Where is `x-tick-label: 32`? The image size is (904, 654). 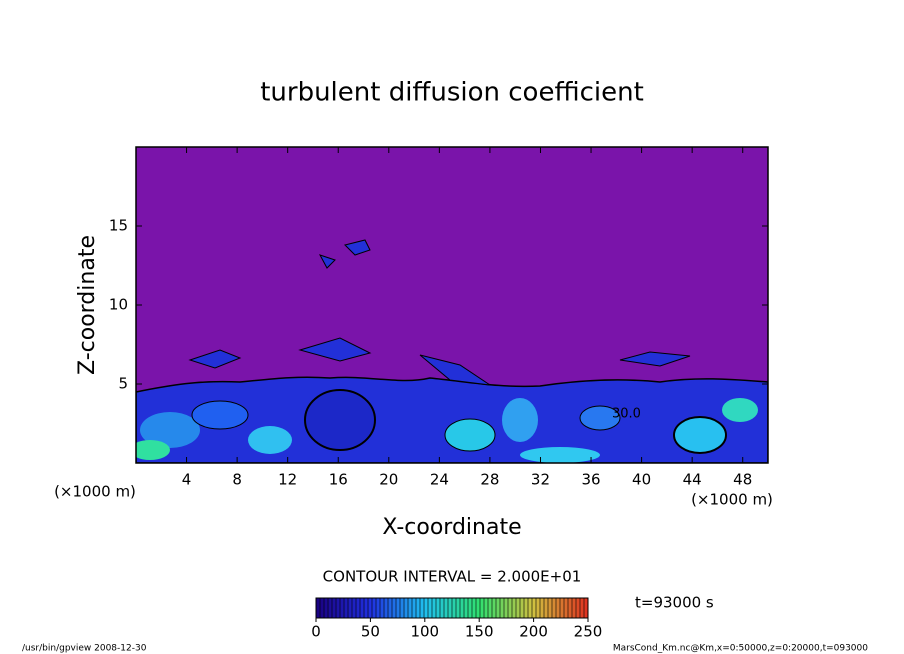
x-tick-label: 32 is located at coordinates (540, 480).